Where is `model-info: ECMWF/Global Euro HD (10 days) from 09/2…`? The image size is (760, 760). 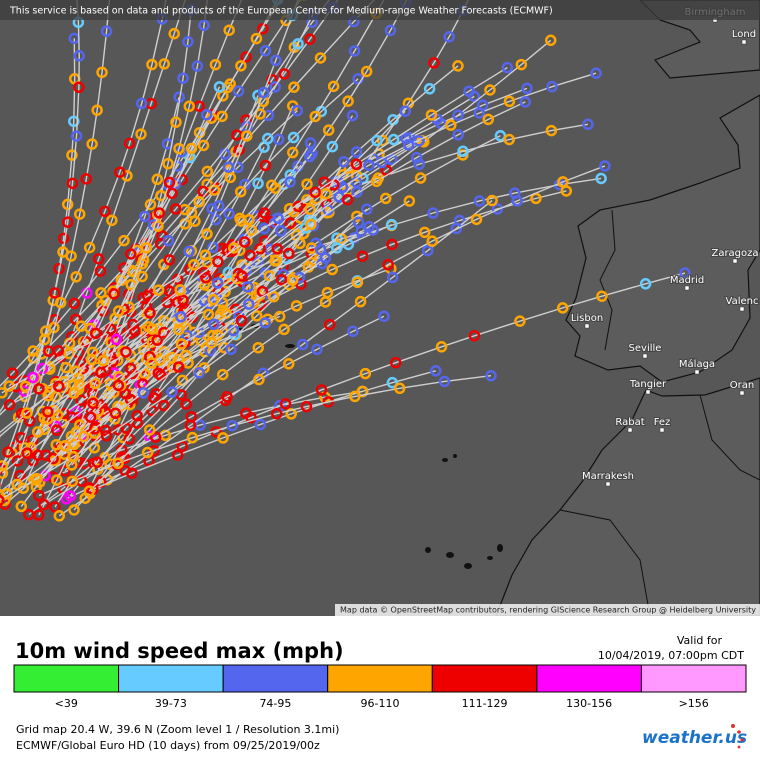 model-info: ECMWF/Global Euro HD (10 days) from 09/2… is located at coordinates (168, 745).